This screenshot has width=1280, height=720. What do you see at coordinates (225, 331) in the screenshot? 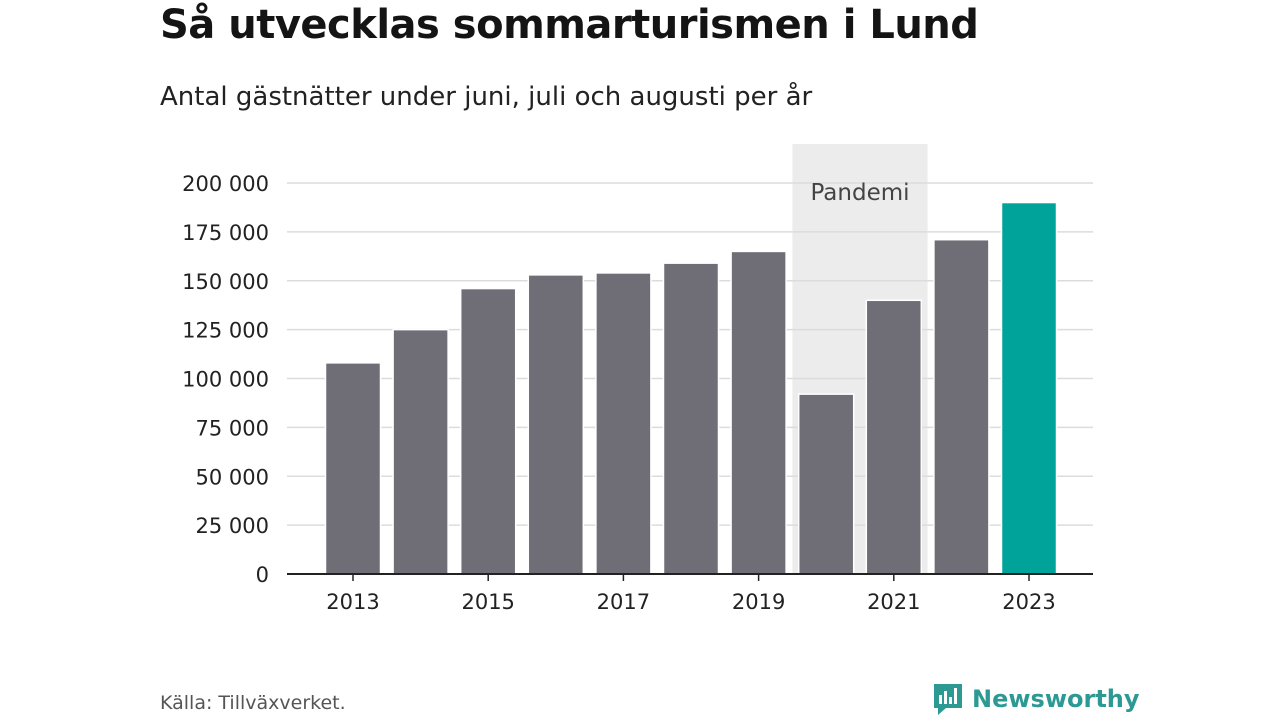
I see `y-tick-label: 125 000` at bounding box center [225, 331].